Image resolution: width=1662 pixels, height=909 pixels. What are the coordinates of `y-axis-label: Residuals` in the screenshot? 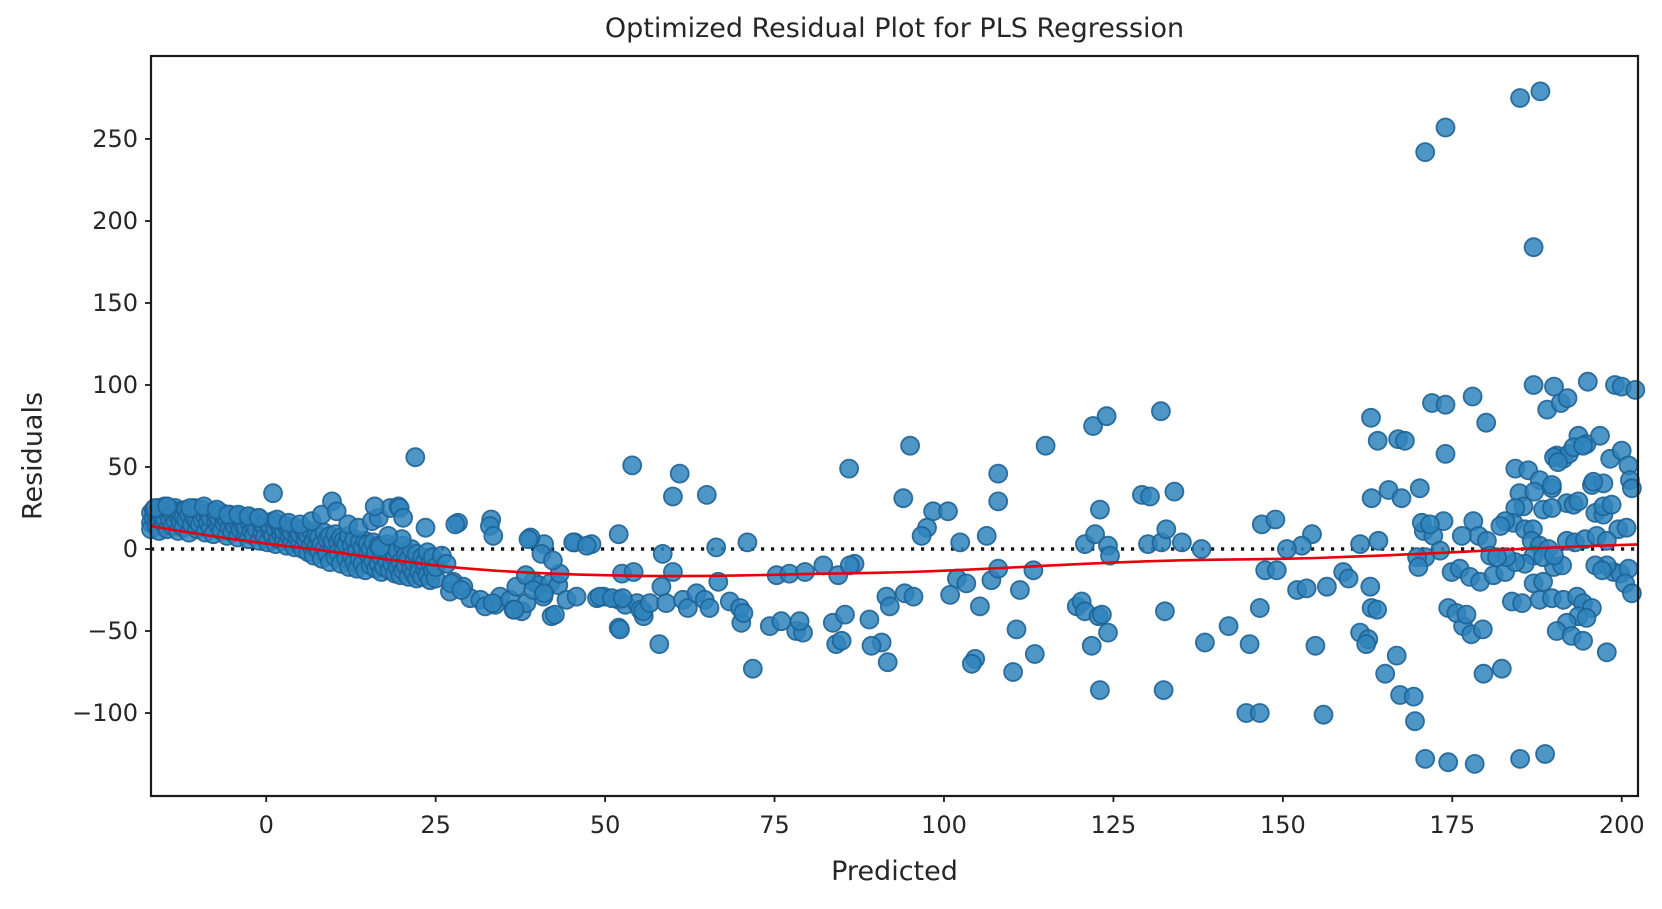 It's located at (33, 456).